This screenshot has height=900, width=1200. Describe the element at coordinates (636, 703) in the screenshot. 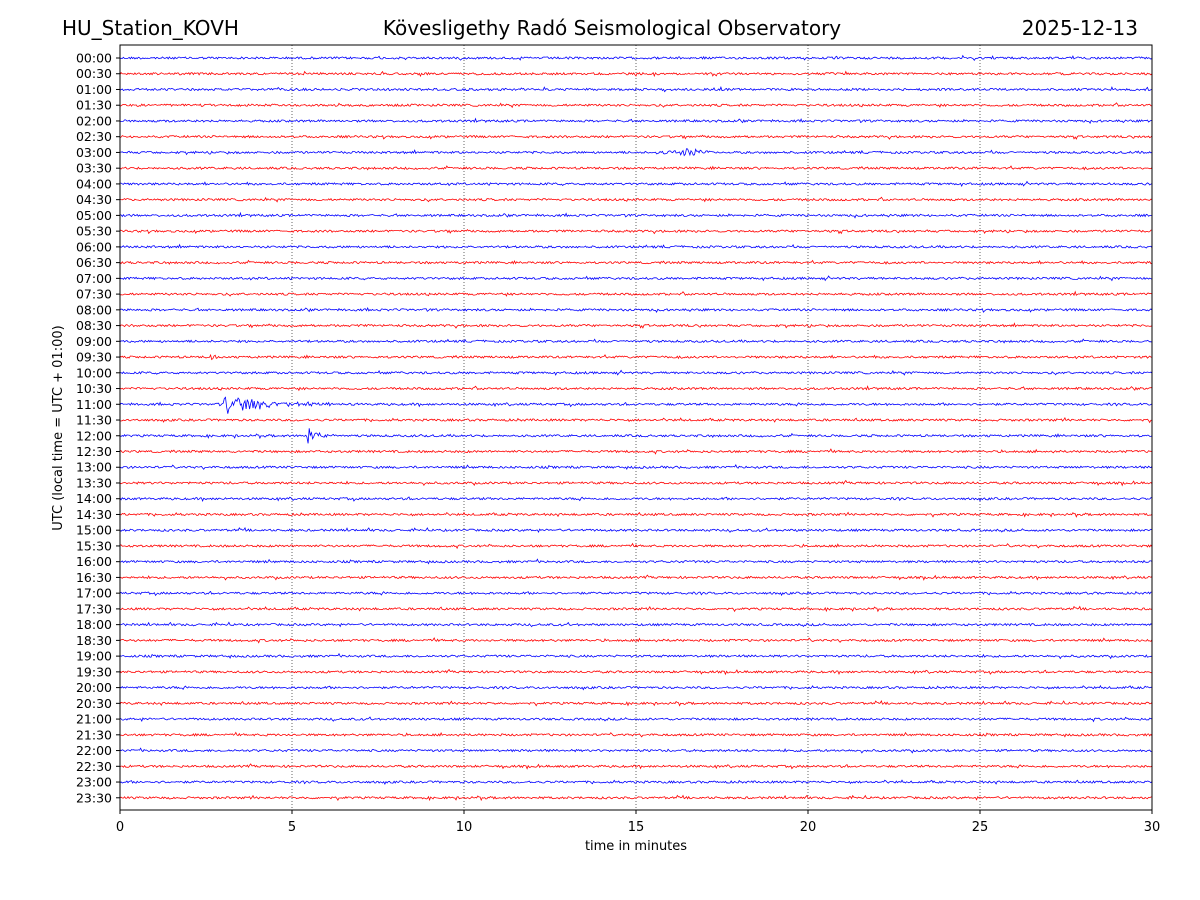

I see `trace-2030` at that location.